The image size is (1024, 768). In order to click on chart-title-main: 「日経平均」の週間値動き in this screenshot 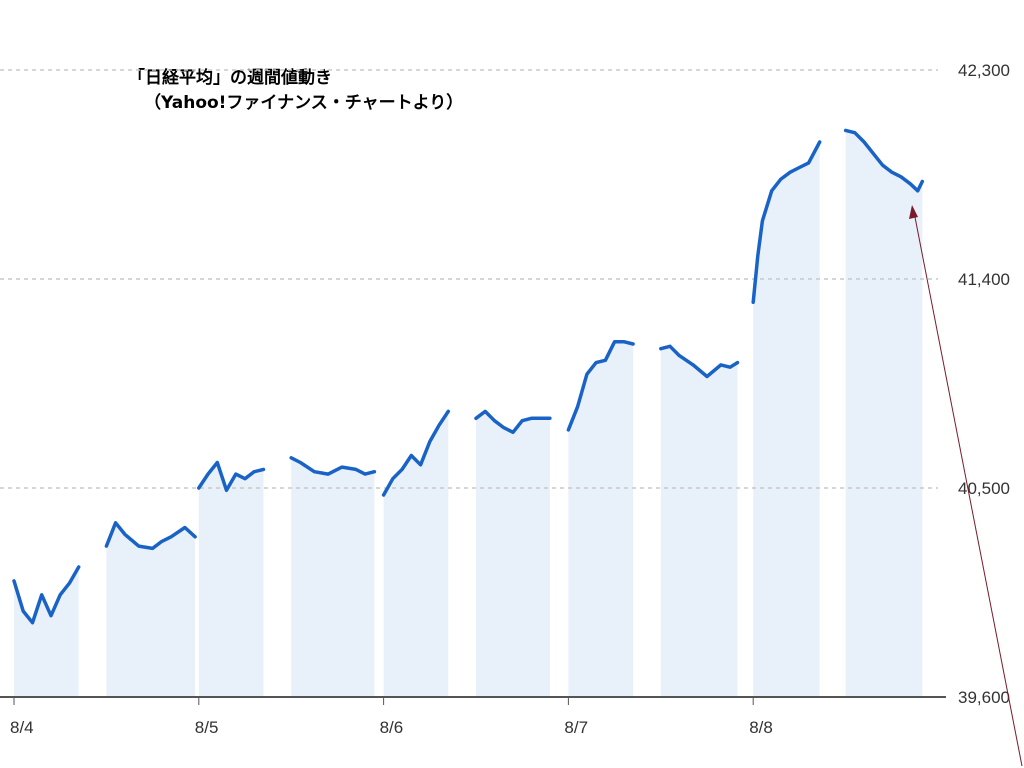, I will do `click(230, 78)`.